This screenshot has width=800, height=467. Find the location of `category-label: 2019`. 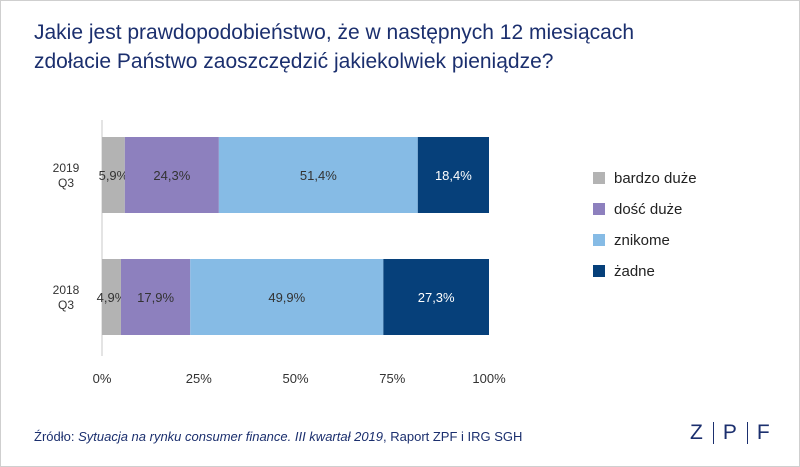

category-label: 2019 is located at coordinates (66, 168).